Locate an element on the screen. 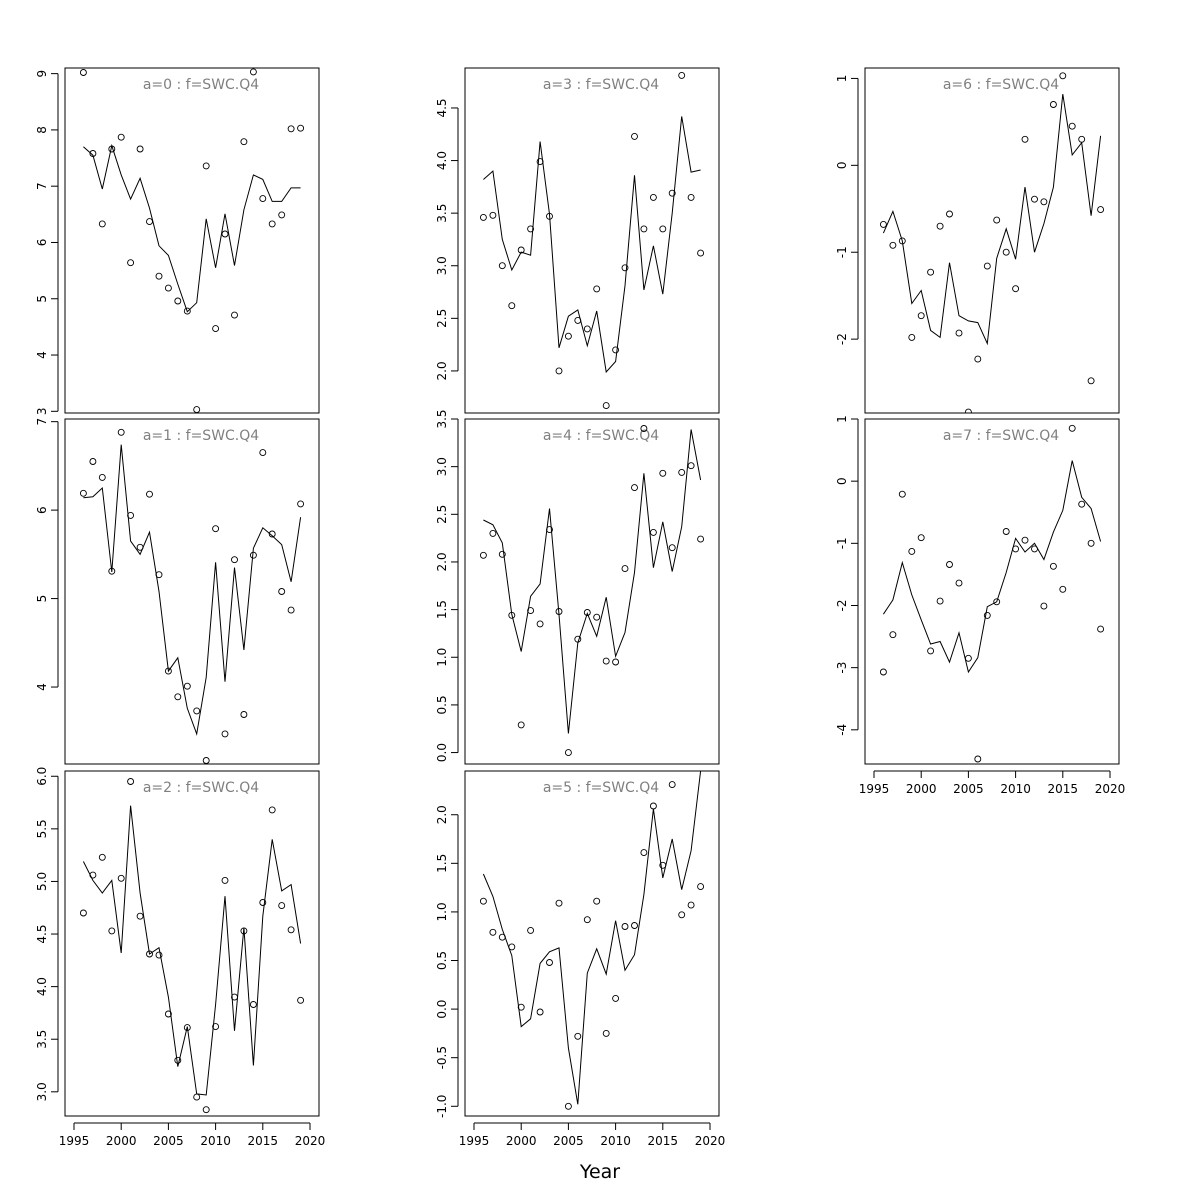 This screenshot has width=1200, height=1200. y-tick-label: 9 is located at coordinates (42, 74).